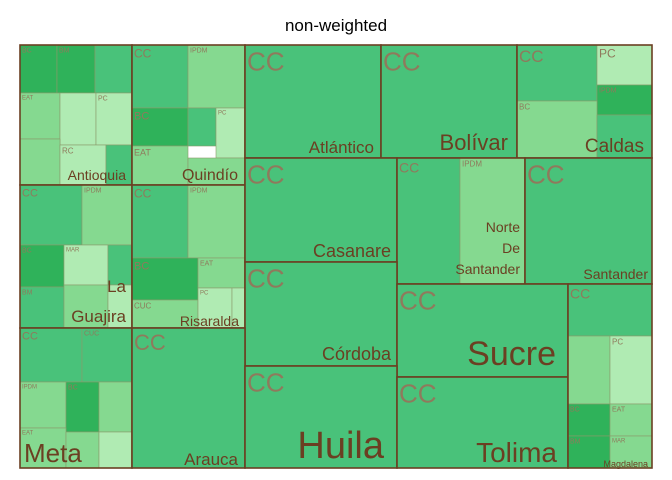 The image size is (672, 480). I want to click on group-label: Tolima, so click(516, 452).